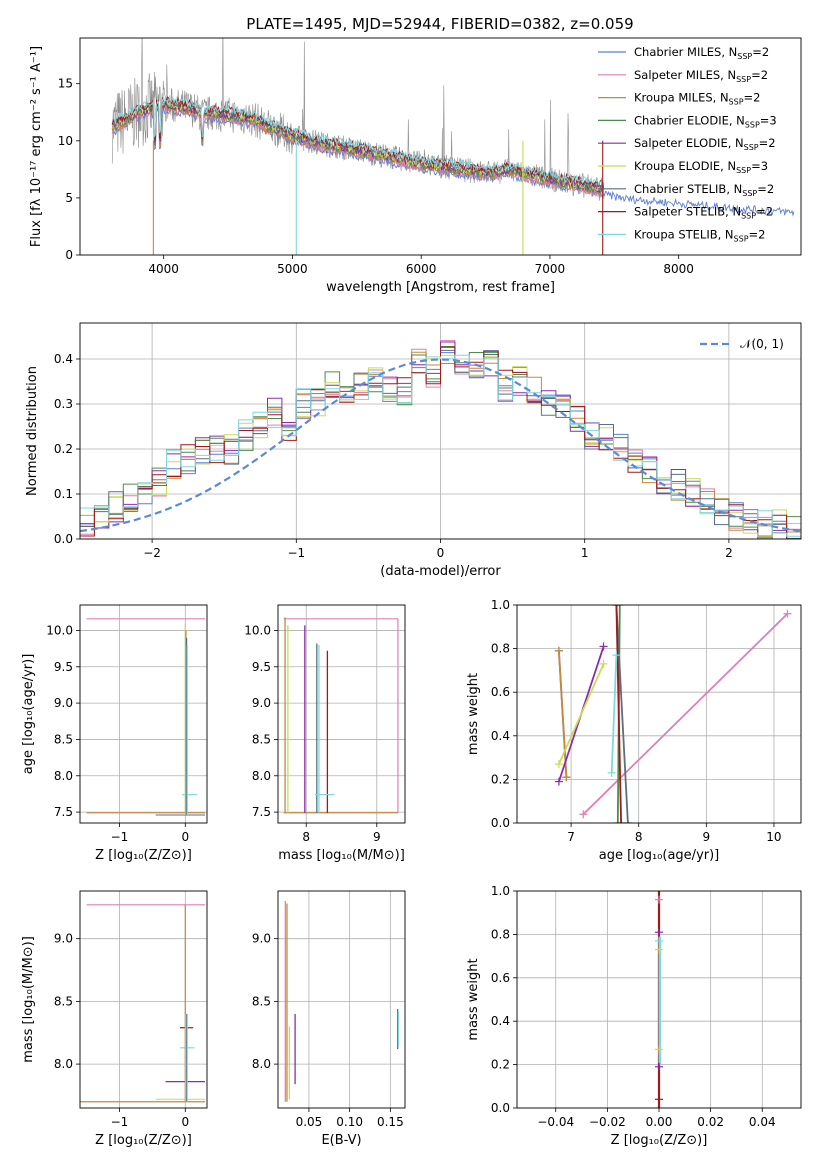 The height and width of the screenshot is (1170, 819). Describe the element at coordinates (473, 999) in the screenshot. I see `mw-vs-Z-ylabel: mass weight` at that location.